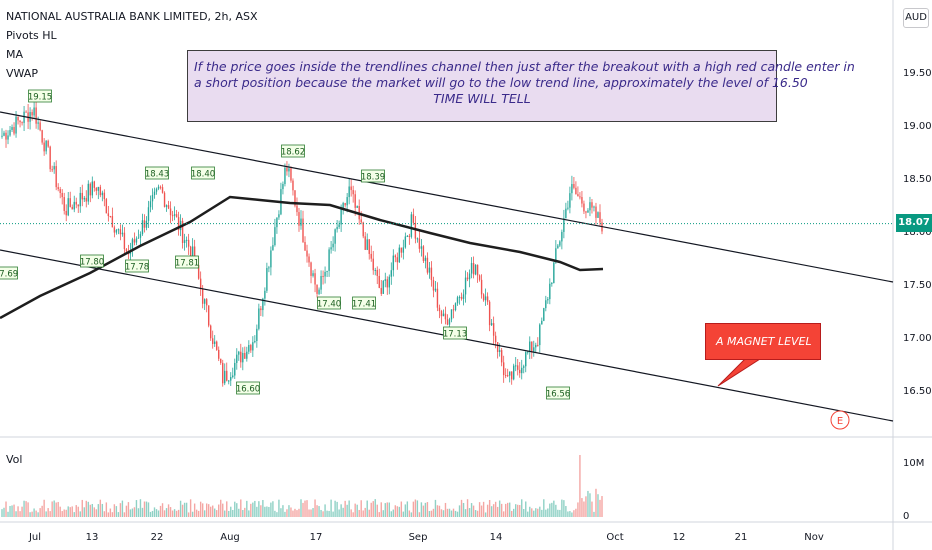 This screenshot has height=550, width=932. I want to click on indicator-pivots-hl: Pivots HL, so click(31, 35).